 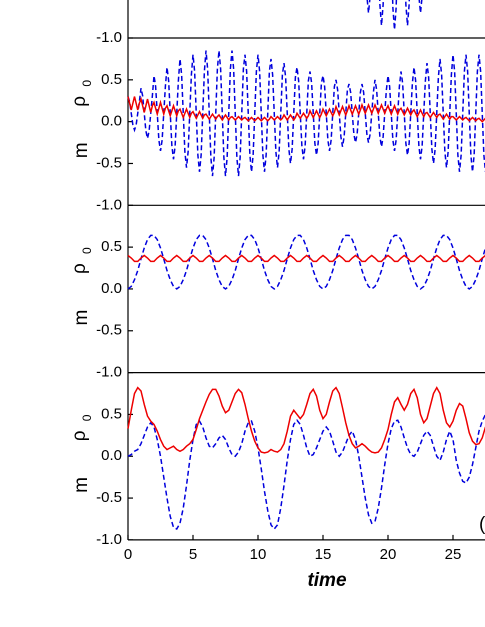 What do you see at coordinates (323, 554) in the screenshot?
I see `x-tick-label: 15` at bounding box center [323, 554].